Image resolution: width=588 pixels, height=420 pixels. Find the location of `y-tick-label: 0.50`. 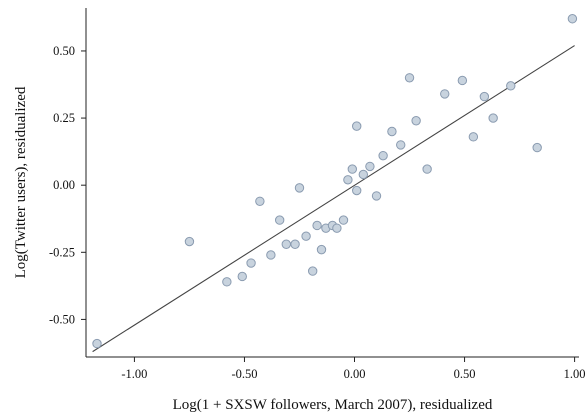

y-tick-label: 0.50 is located at coordinates (64, 51).